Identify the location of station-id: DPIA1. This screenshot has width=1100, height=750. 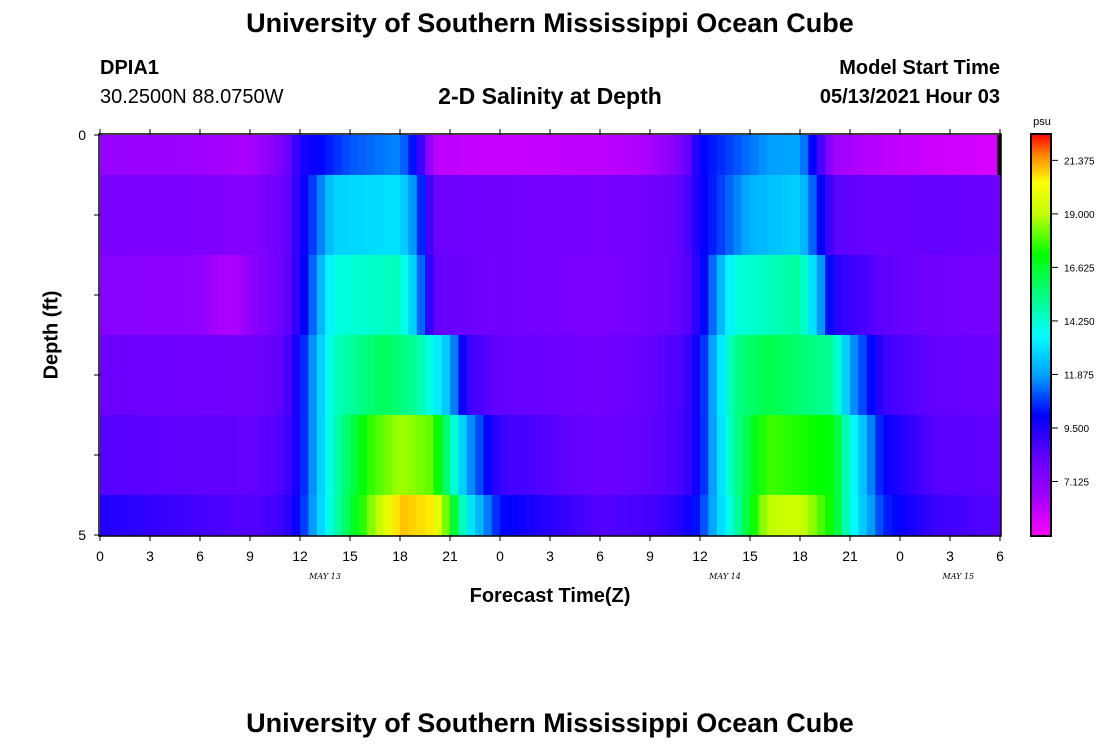
(129, 68).